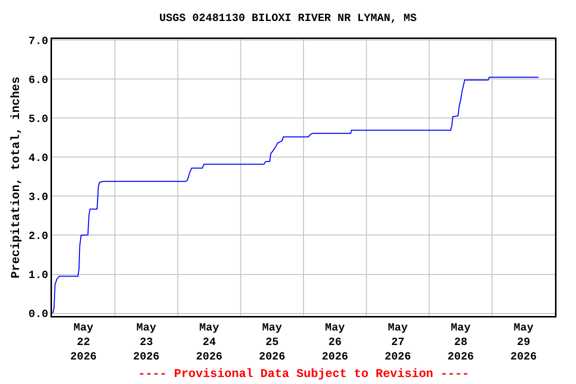 The width and height of the screenshot is (576, 384). What do you see at coordinates (38, 315) in the screenshot?
I see `y-tick-label: 0.0` at bounding box center [38, 315].